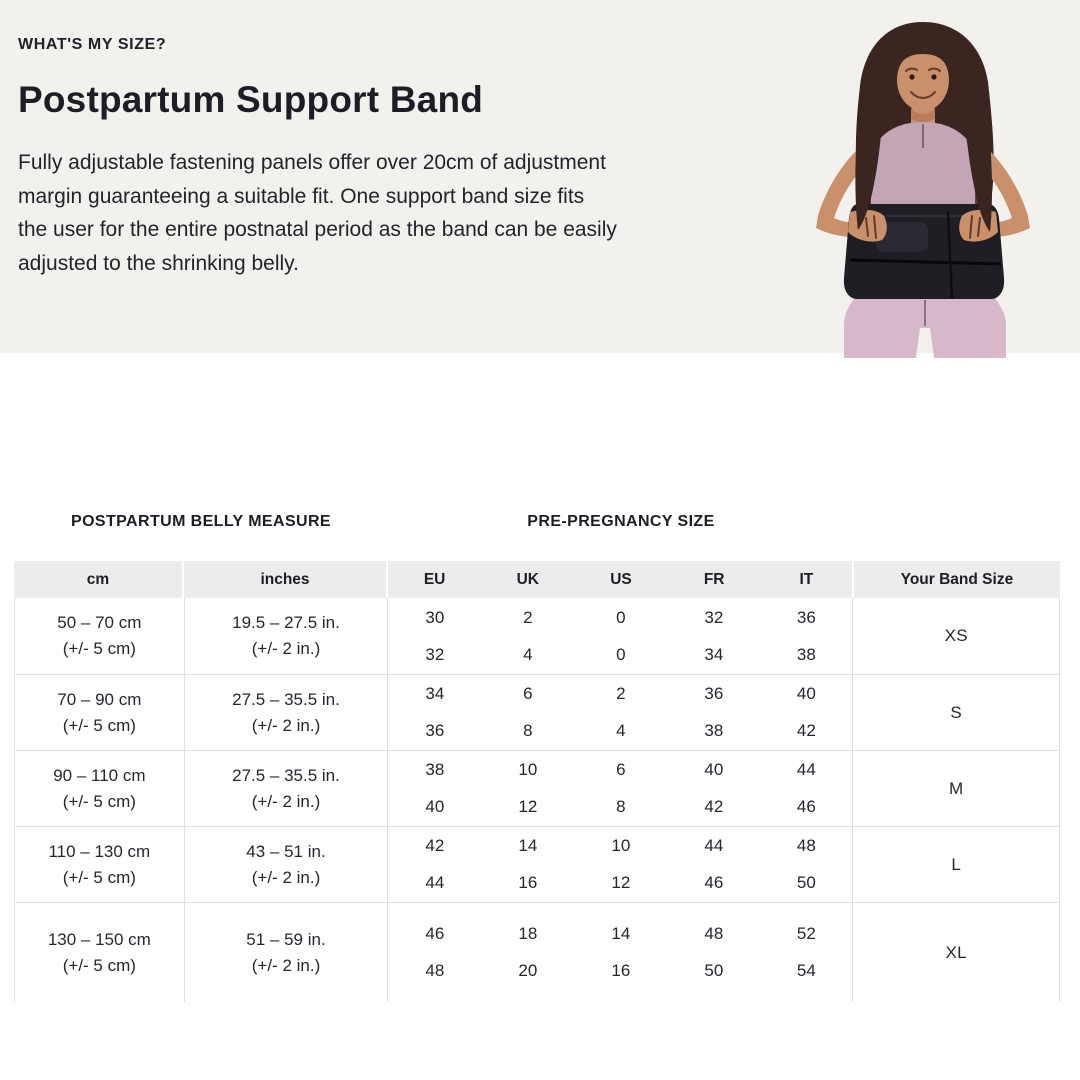 The width and height of the screenshot is (1080, 1080). What do you see at coordinates (714, 864) in the screenshot?
I see `cell-fr: 44 46` at bounding box center [714, 864].